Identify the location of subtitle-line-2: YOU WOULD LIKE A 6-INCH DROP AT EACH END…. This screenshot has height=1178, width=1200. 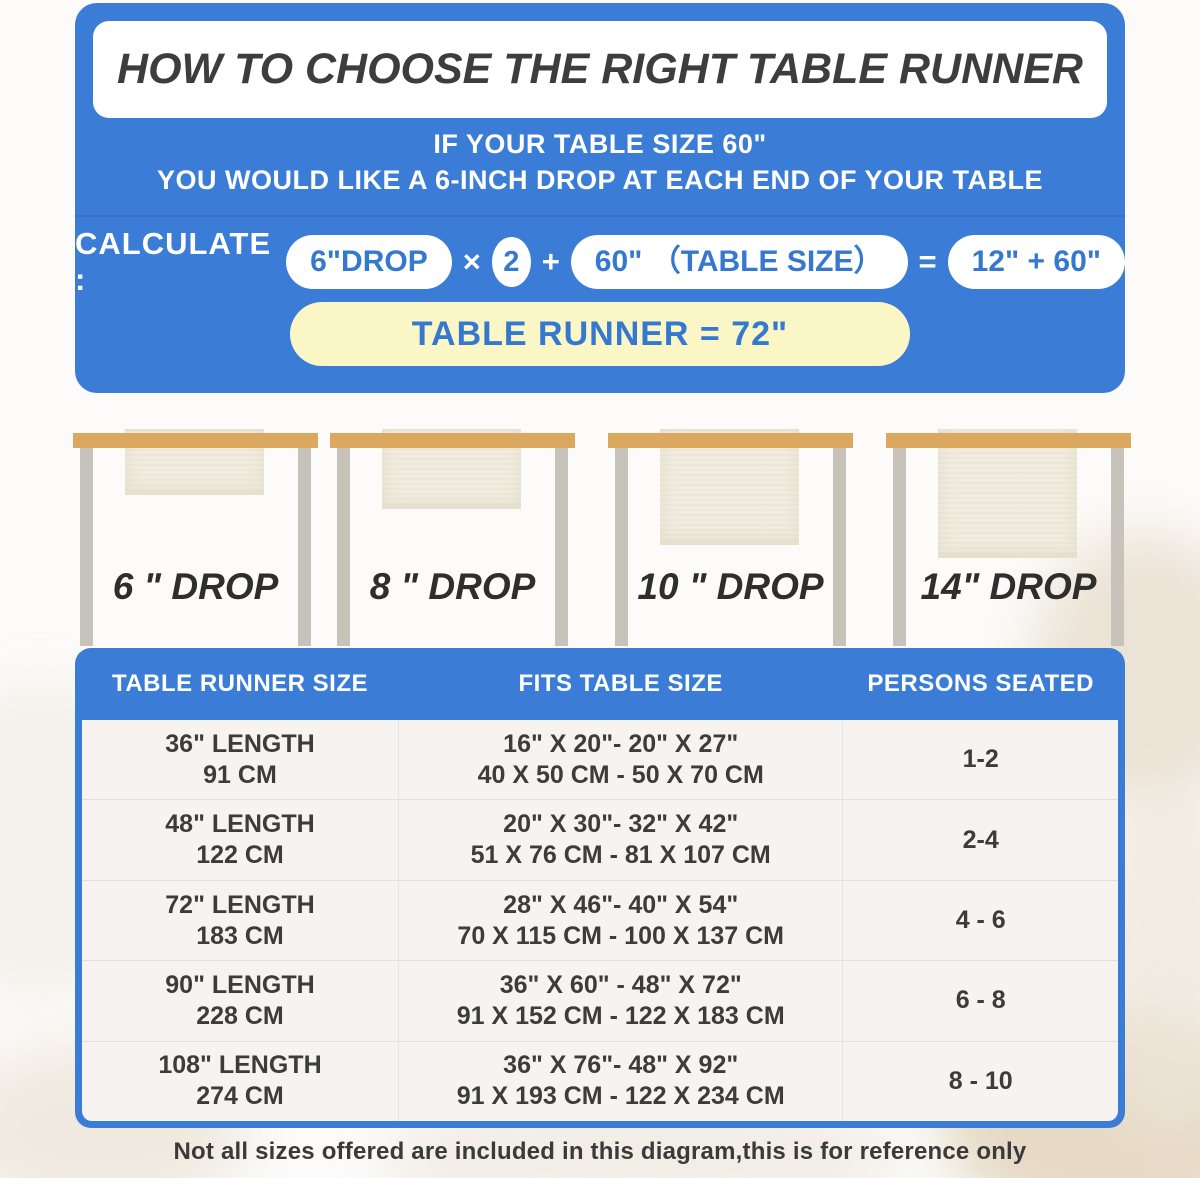
(600, 180).